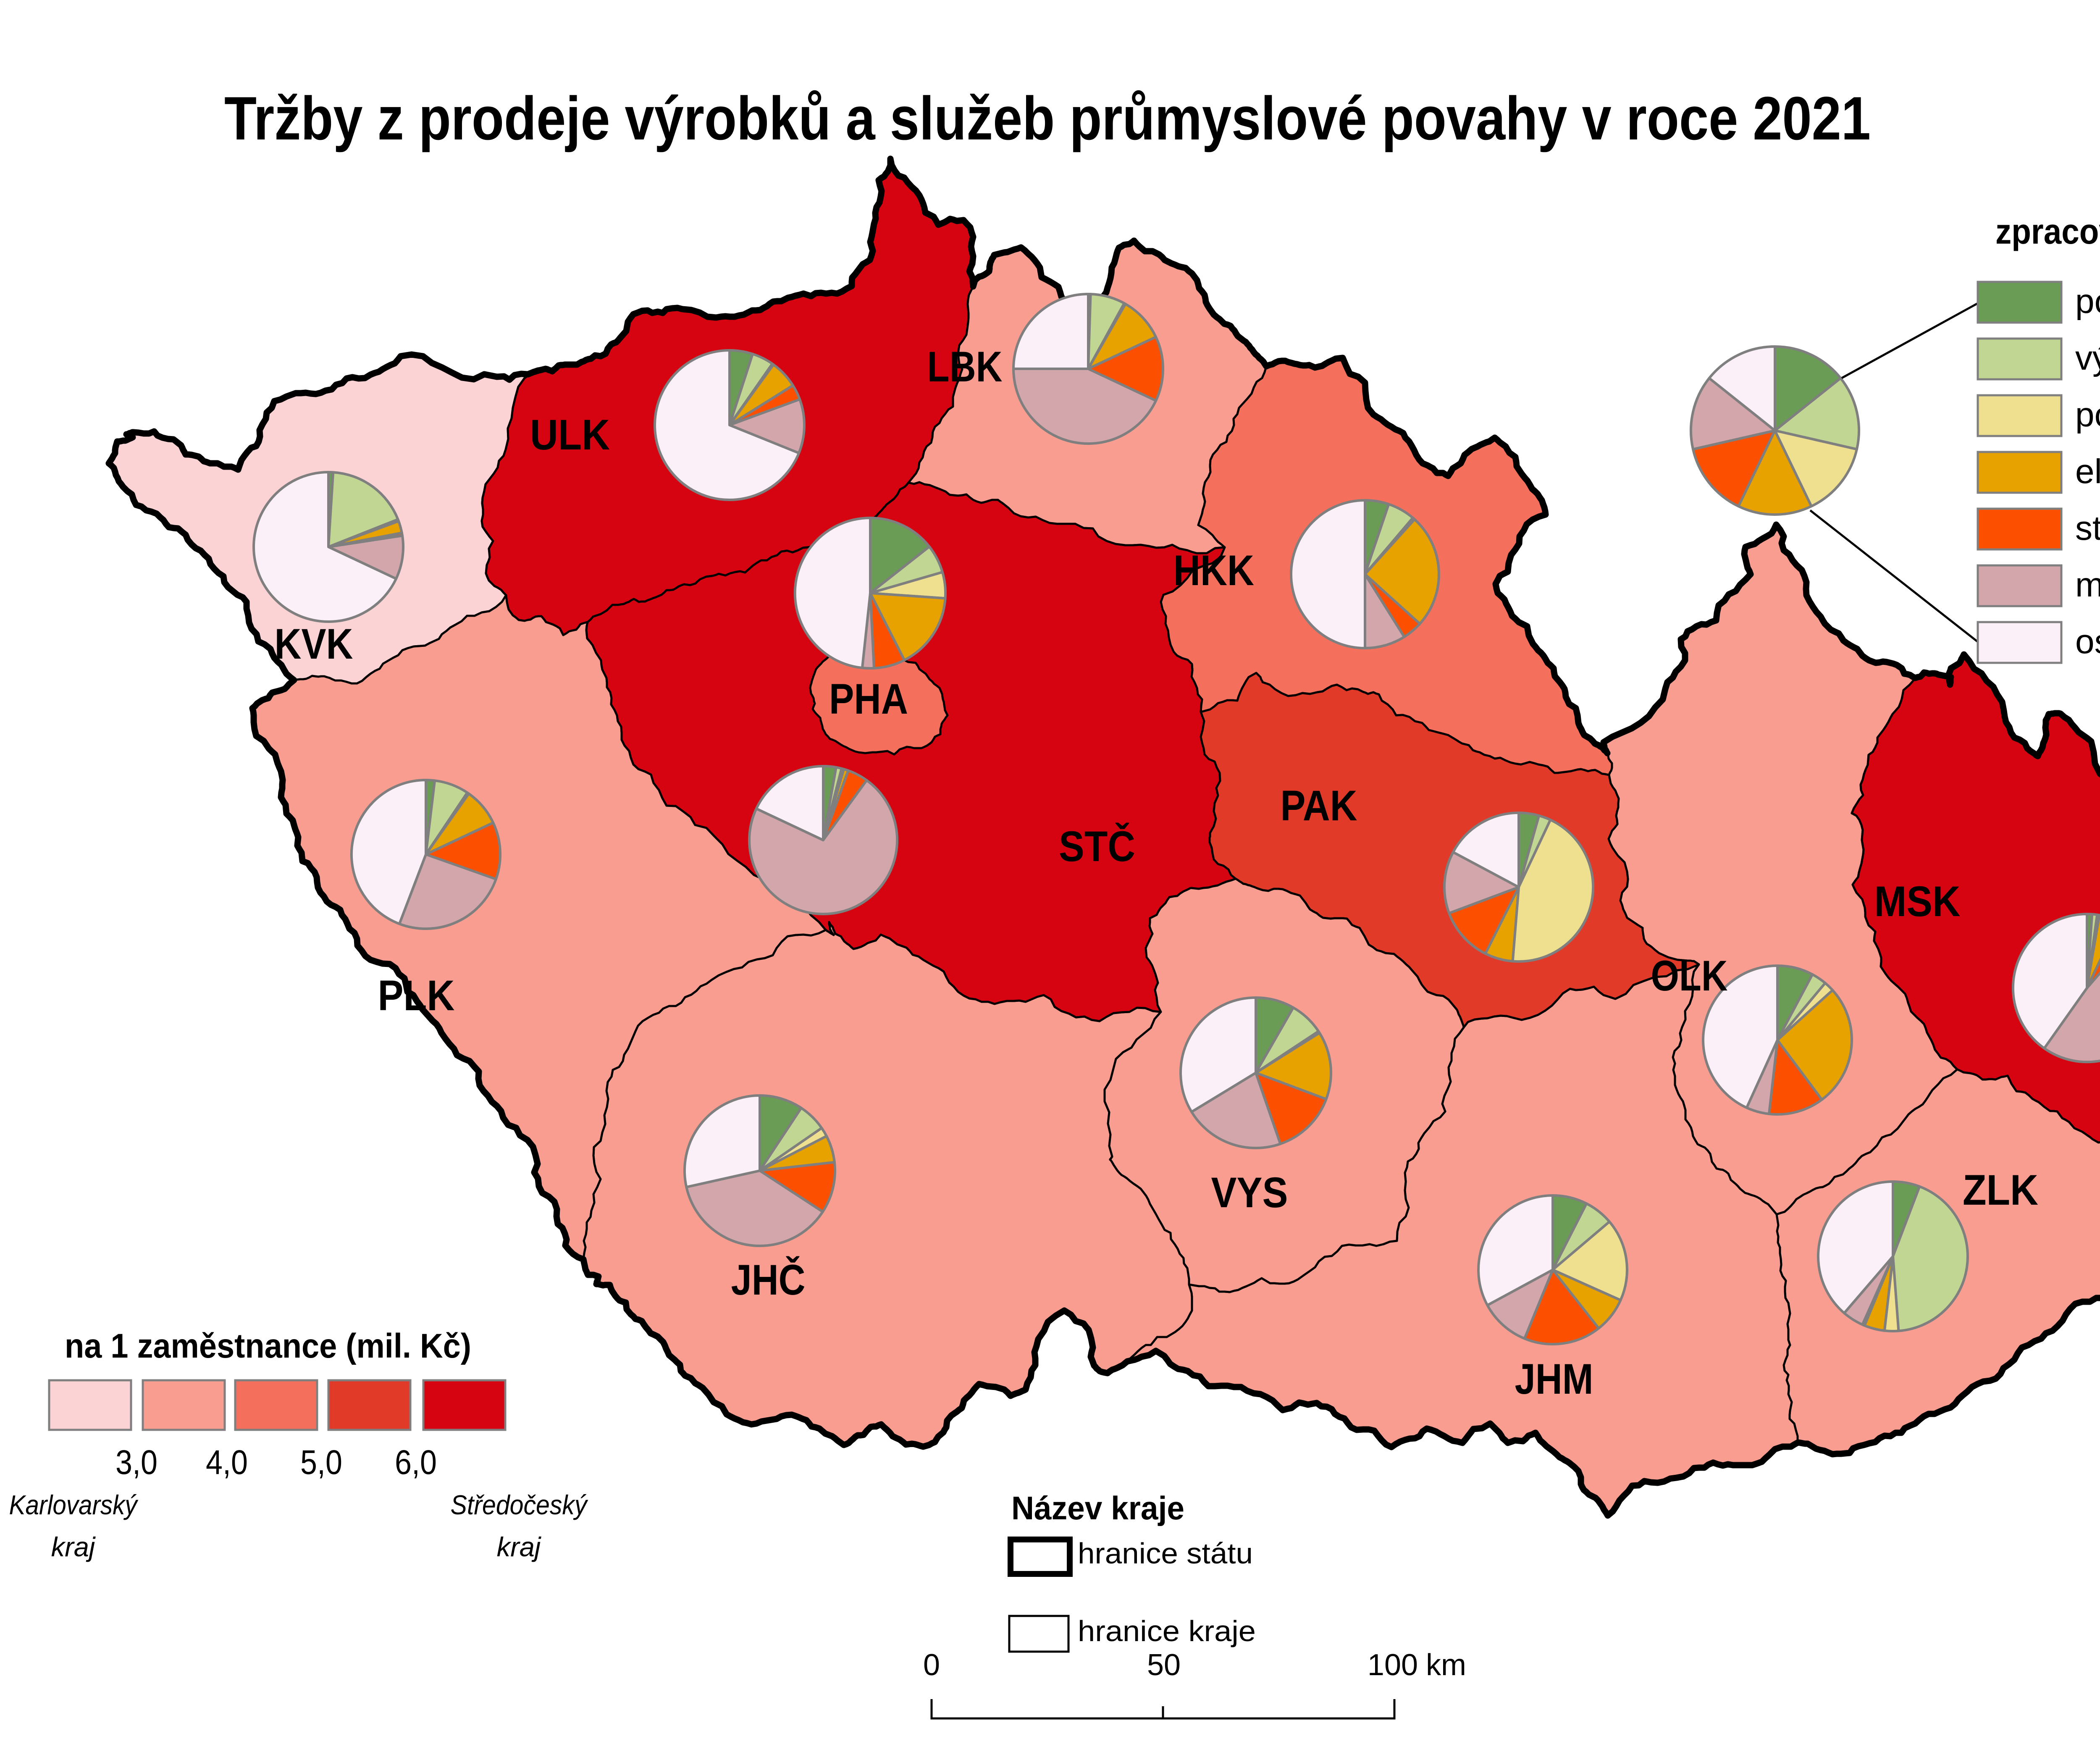 This screenshot has height=1739, width=2100. I want to click on svg-text: 3,0, so click(137, 1462).